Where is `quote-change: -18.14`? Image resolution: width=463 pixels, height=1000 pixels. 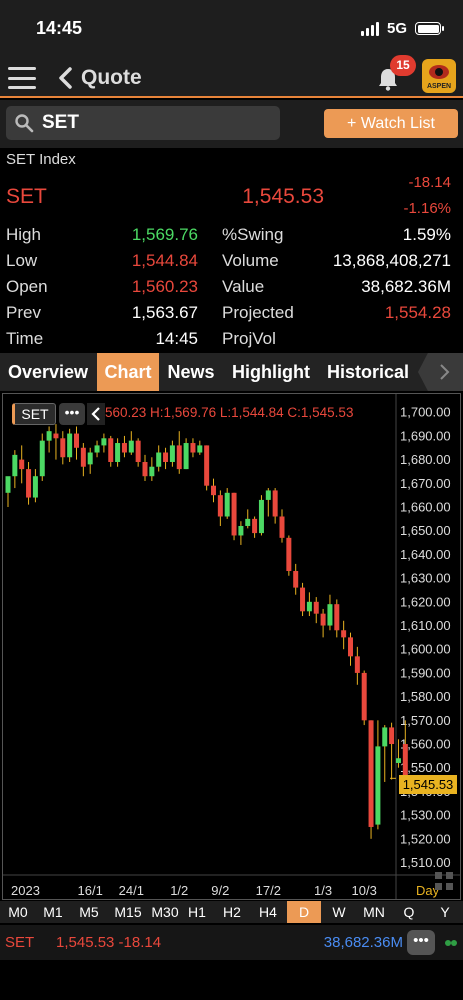 quote-change: -18.14 is located at coordinates (429, 182).